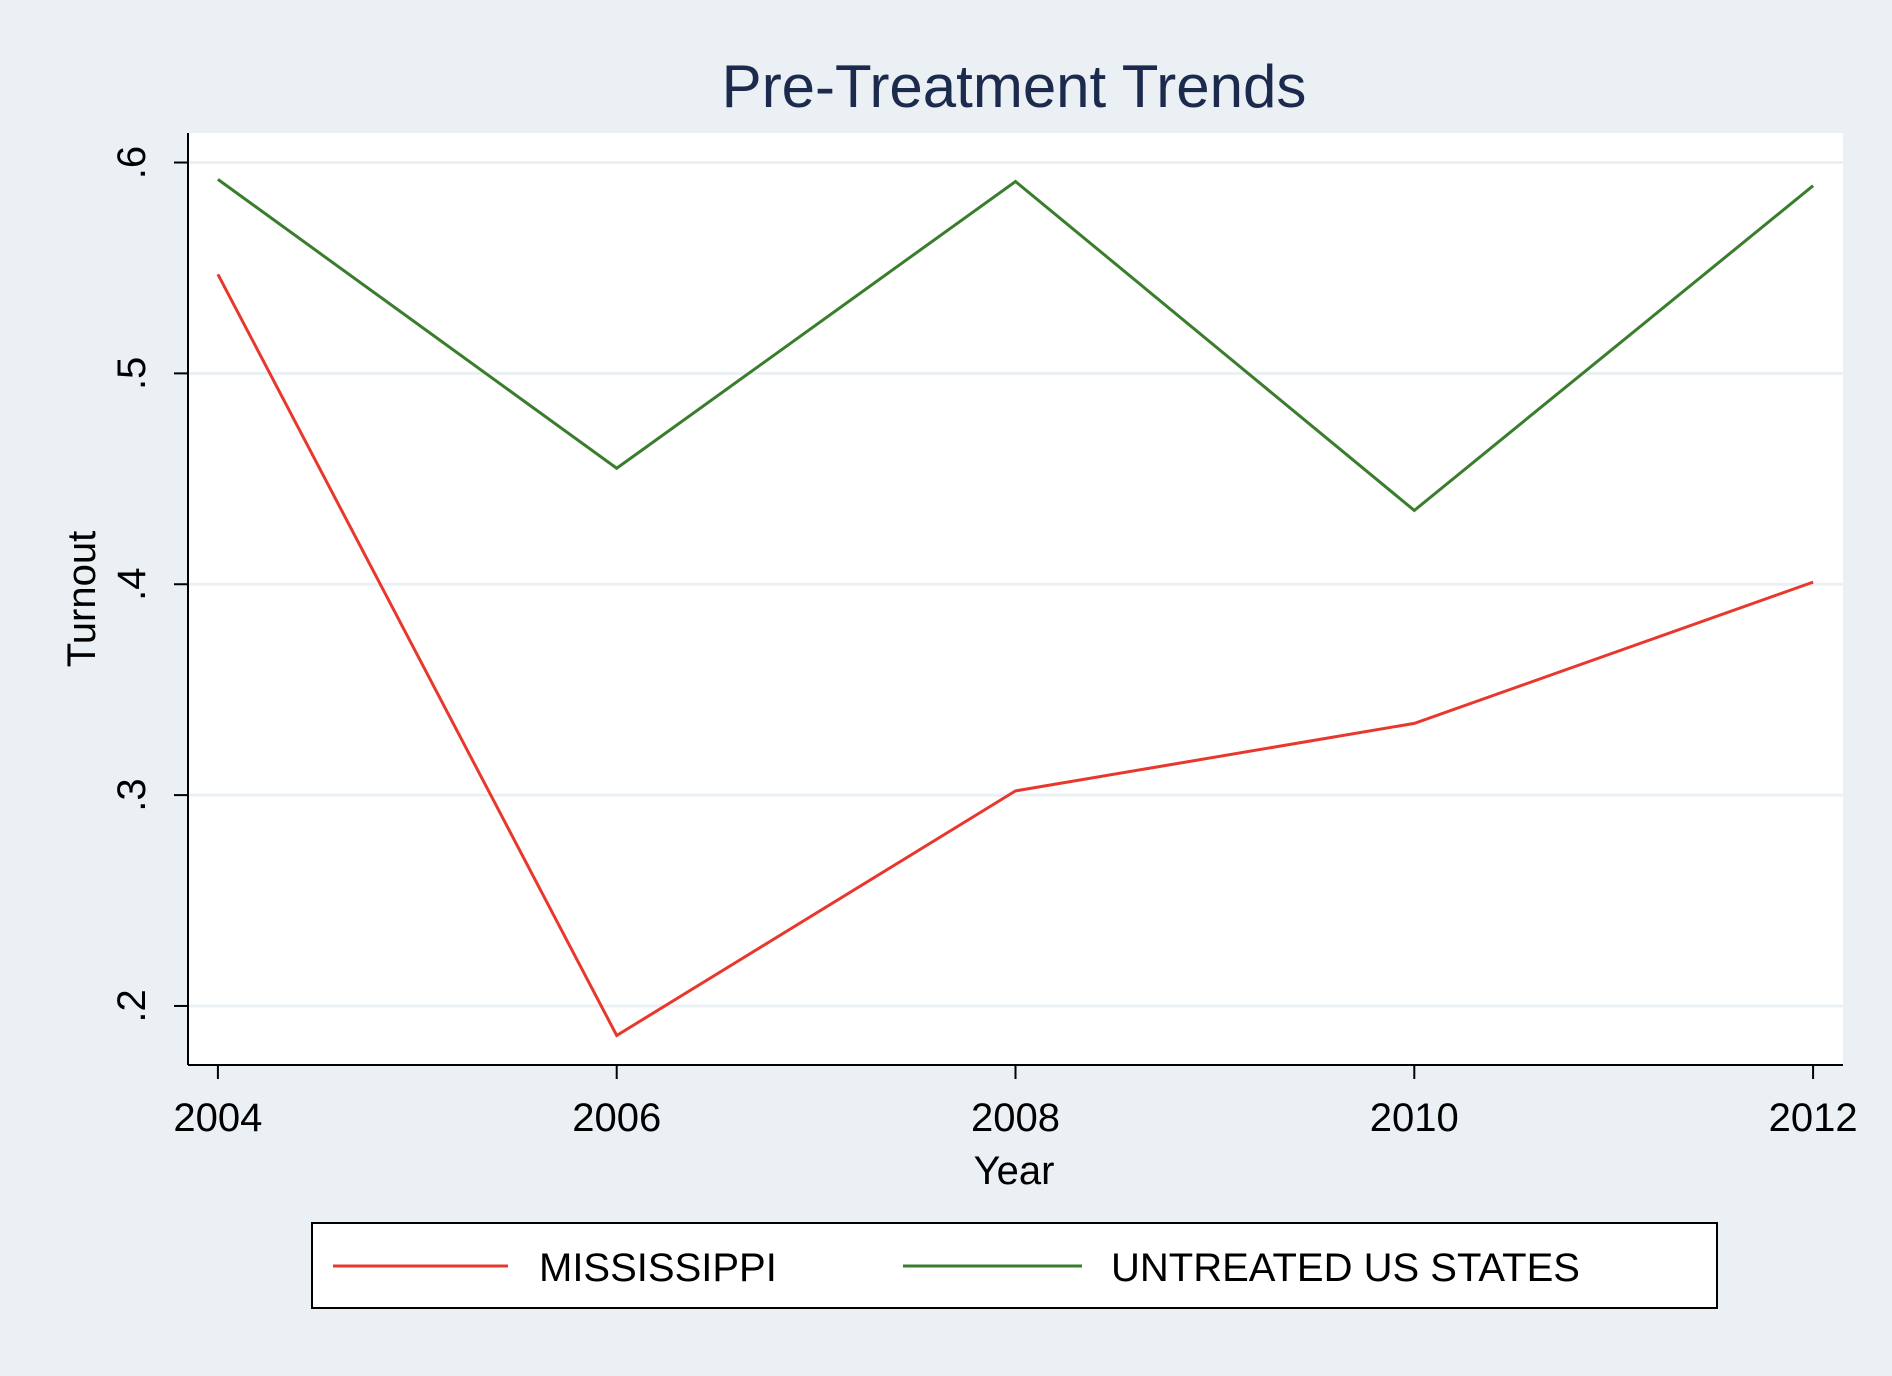 Image resolution: width=1892 pixels, height=1376 pixels. Describe the element at coordinates (1414, 1118) in the screenshot. I see `x-tick-label: 2010` at that location.